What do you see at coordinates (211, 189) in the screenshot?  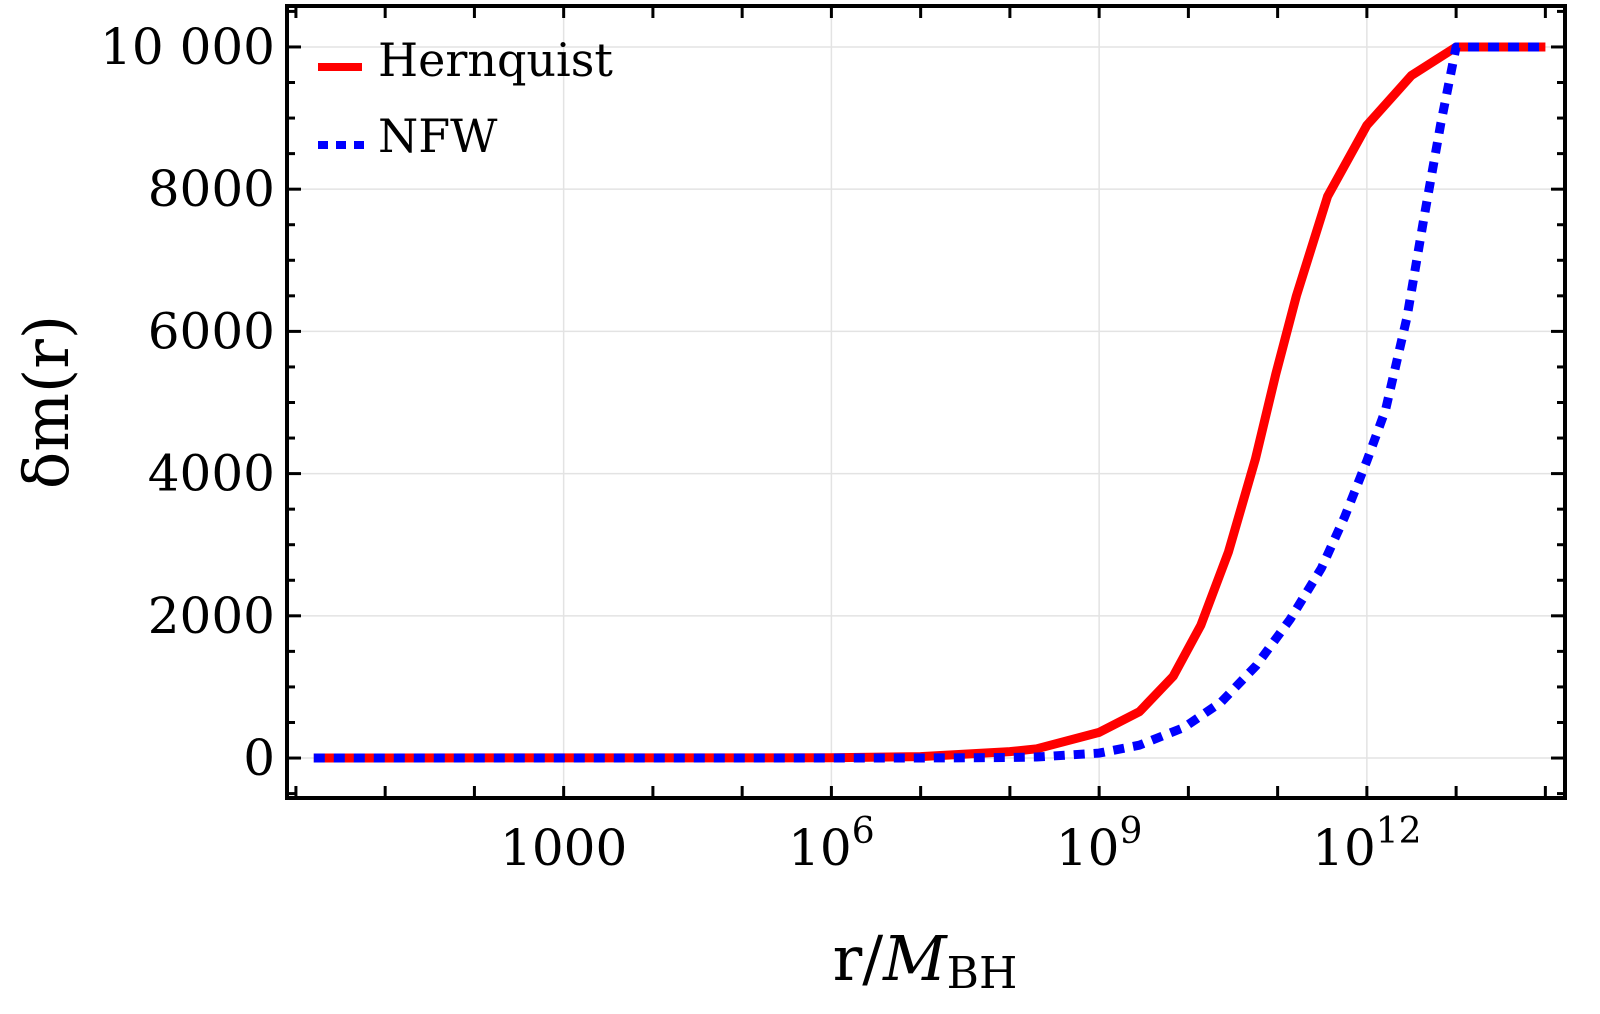 I see `y-tick-label: 8000` at bounding box center [211, 189].